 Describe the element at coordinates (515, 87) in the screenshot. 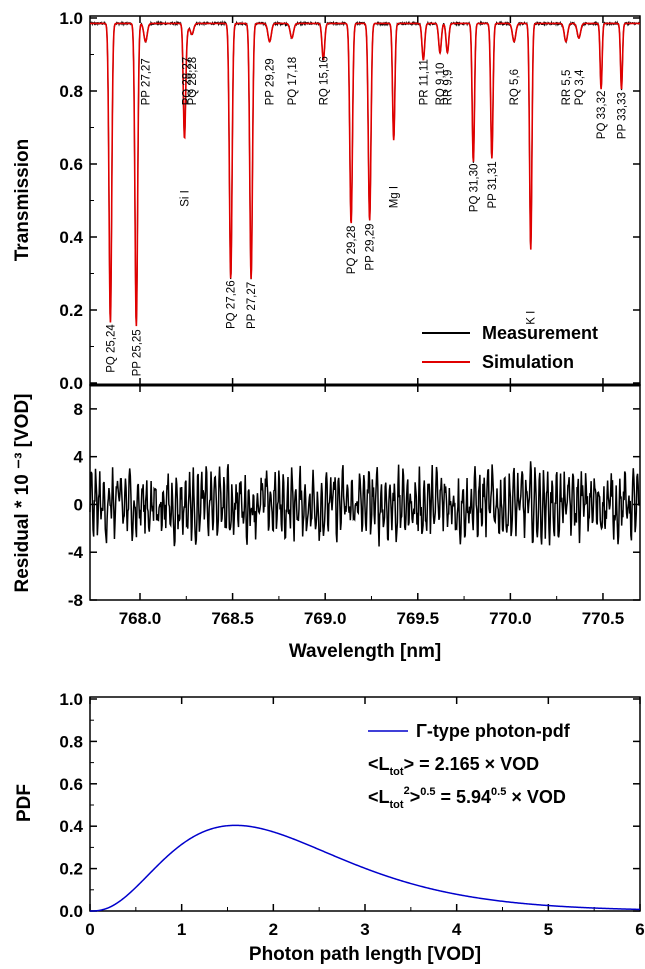

I see `absorption-line-label: RQ 5,6` at that location.